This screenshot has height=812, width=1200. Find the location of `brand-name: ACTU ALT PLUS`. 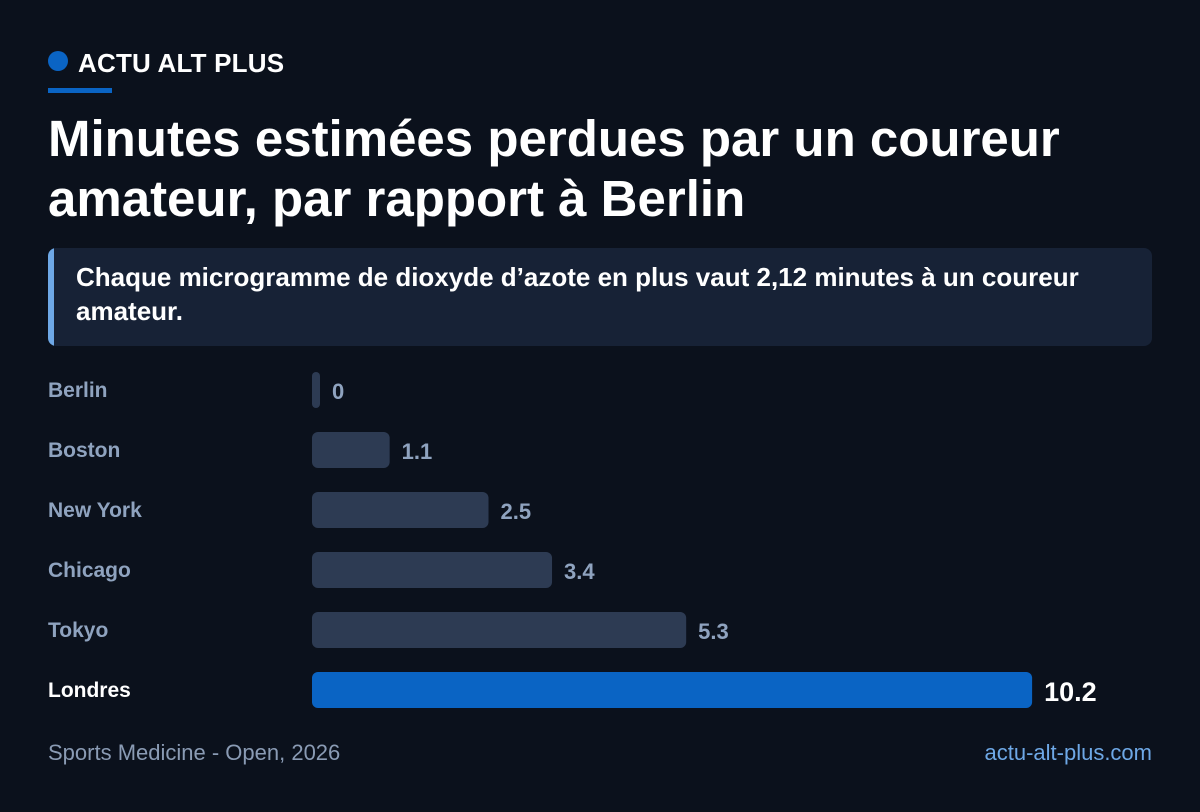

brand-name: ACTU ALT PLUS is located at coordinates (181, 63).